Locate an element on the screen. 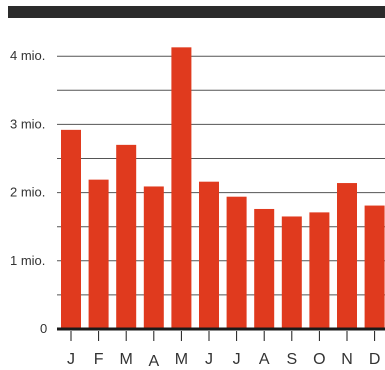 The height and width of the screenshot is (370, 385). y-tick-label-0: 0 is located at coordinates (43, 328).